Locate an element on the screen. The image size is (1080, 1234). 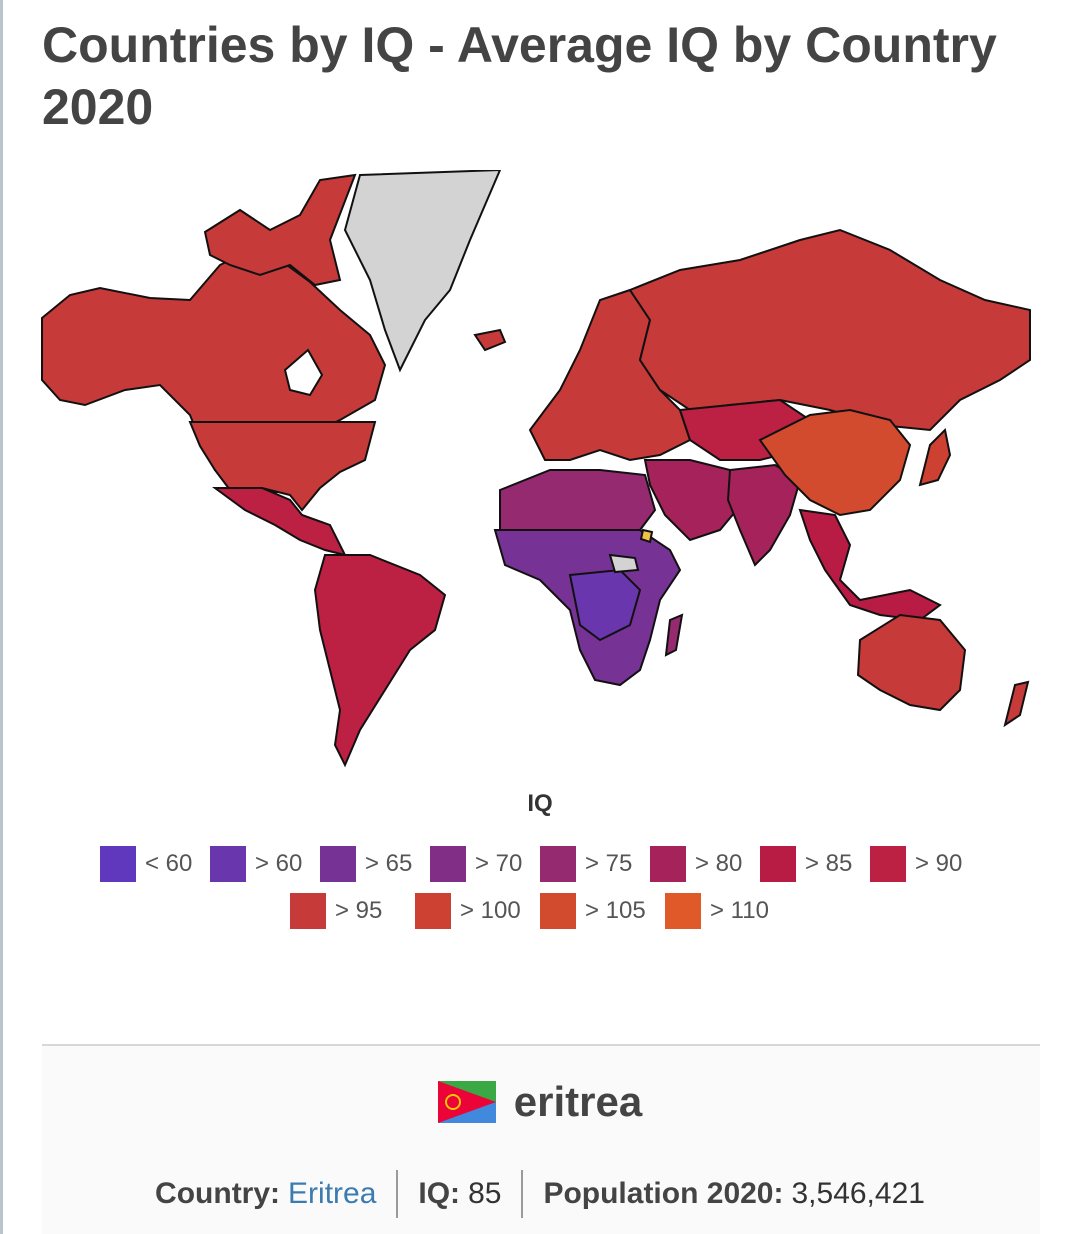
region-middle-east is located at coordinates (695, 500).